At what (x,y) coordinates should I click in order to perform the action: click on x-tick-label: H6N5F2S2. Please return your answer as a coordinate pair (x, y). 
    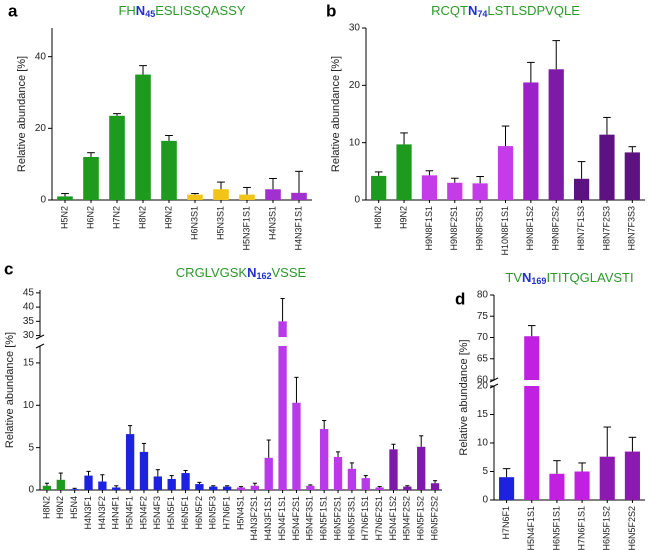
    Looking at the image, I should click on (632, 528).